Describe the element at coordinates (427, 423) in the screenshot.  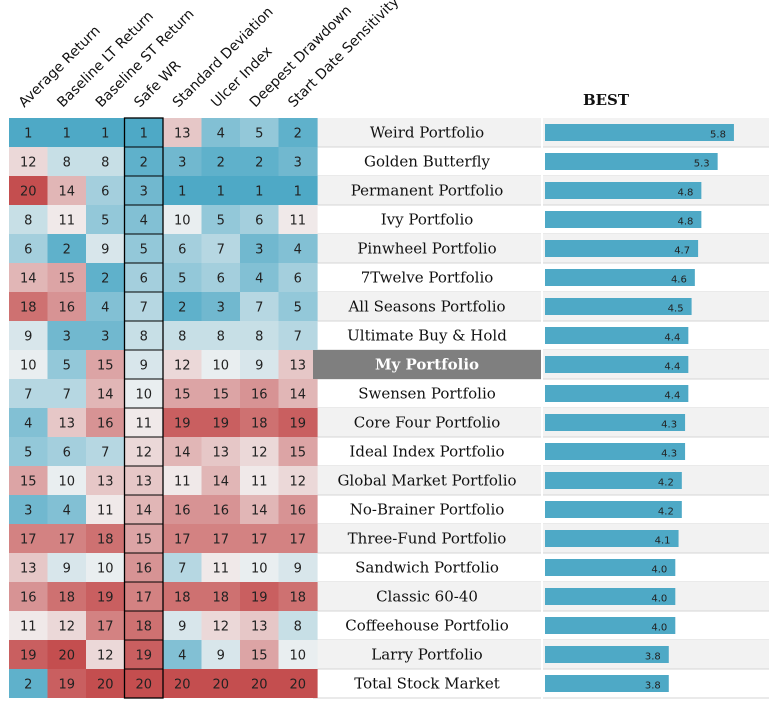
I see `portfolio-name: Core Four Portfolio` at that location.